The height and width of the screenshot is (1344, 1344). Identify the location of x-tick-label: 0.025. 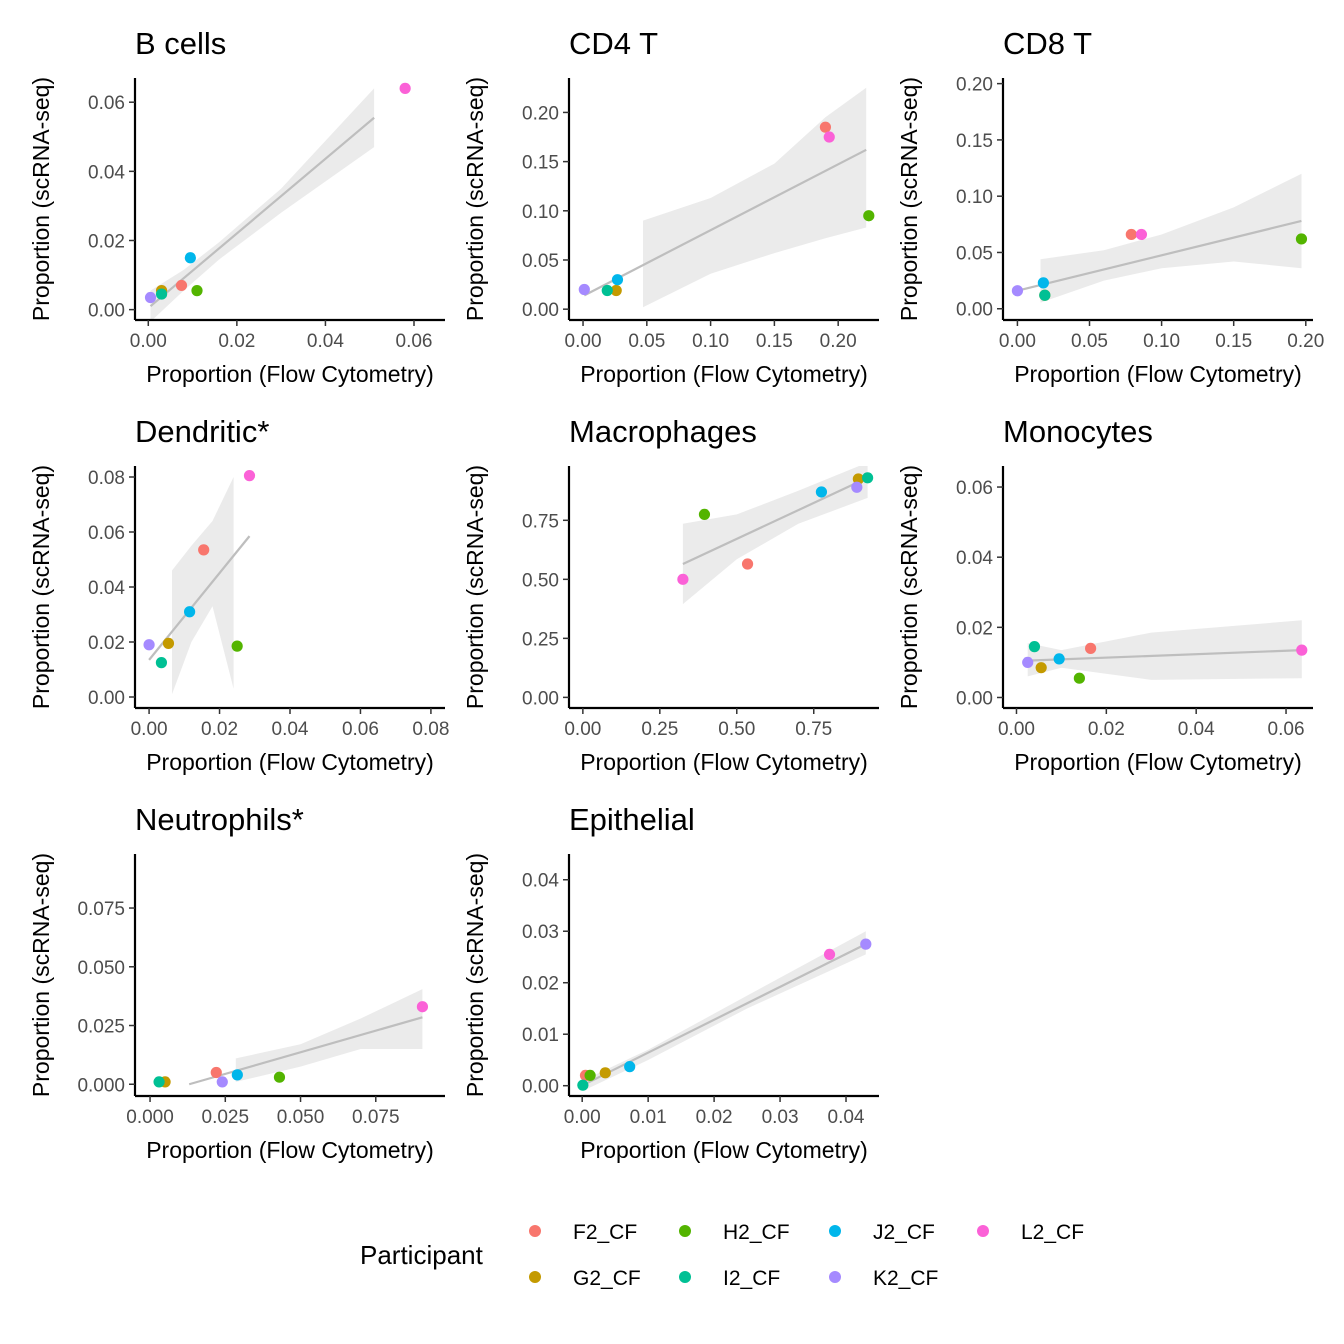
(226, 1117).